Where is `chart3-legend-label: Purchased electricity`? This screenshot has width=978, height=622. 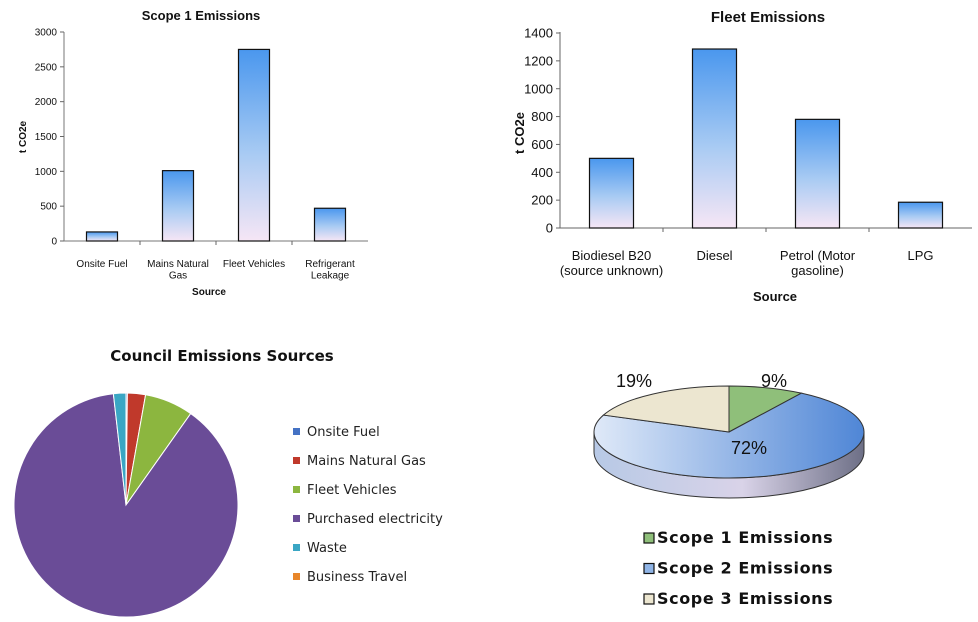 chart3-legend-label: Purchased electricity is located at coordinates (375, 519).